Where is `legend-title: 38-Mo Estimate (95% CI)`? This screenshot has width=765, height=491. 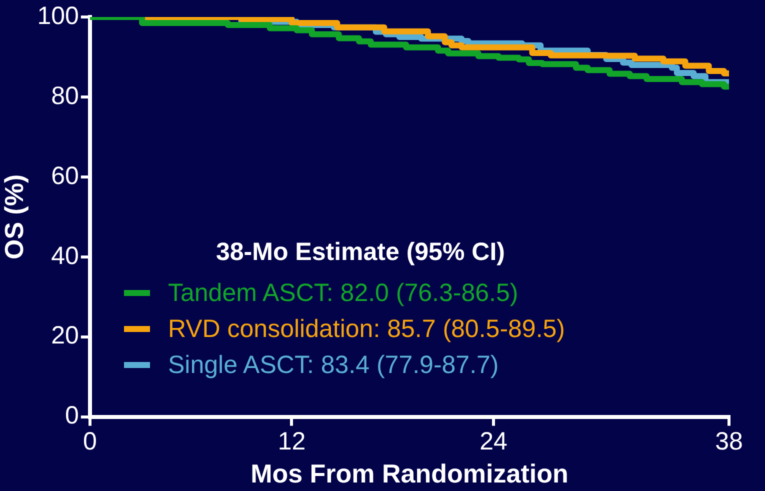 legend-title: 38-Mo Estimate (95% CI) is located at coordinates (361, 252).